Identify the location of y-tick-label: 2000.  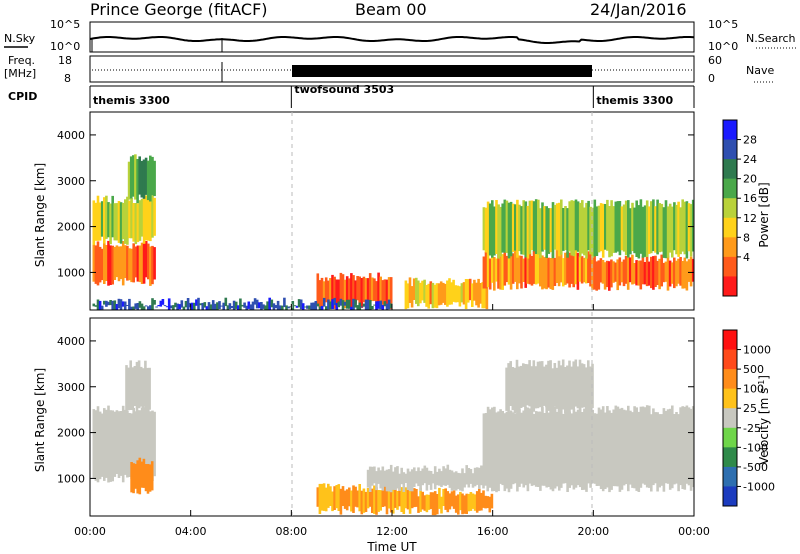
(71, 433).